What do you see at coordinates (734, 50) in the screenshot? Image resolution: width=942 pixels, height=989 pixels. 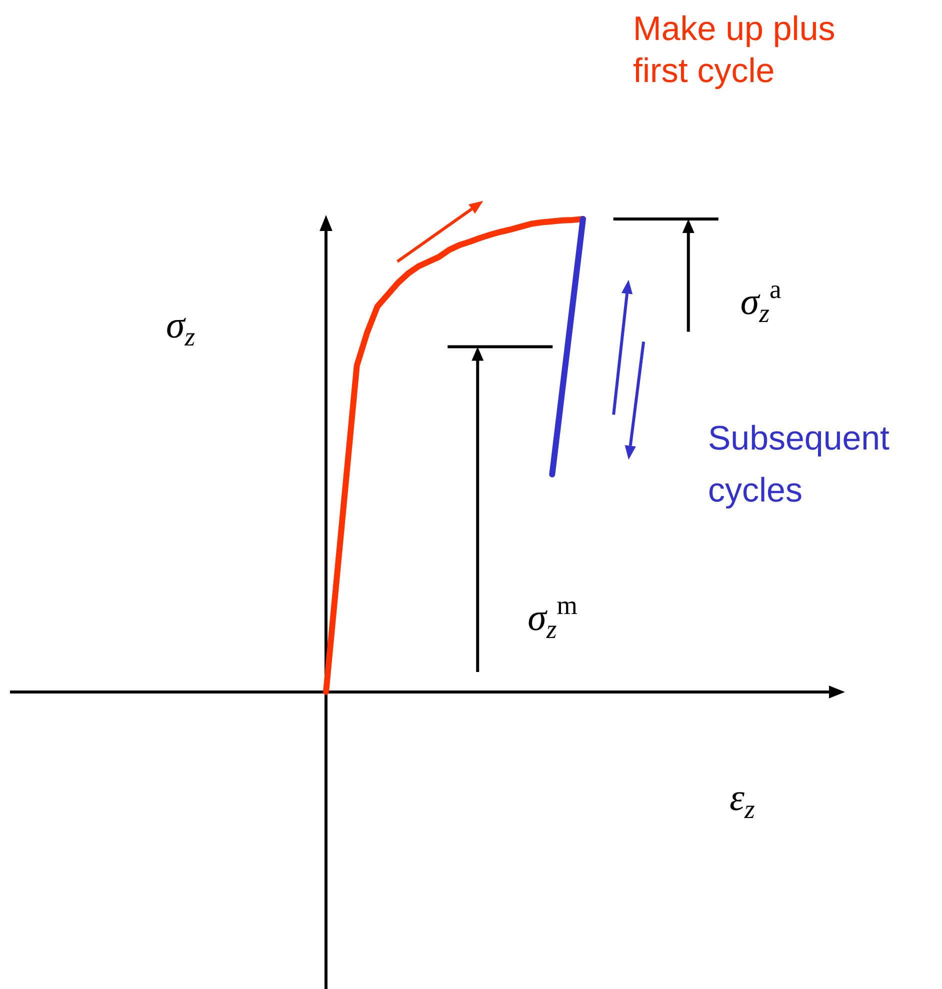 I see `text: Make up plus first cycle` at bounding box center [734, 50].